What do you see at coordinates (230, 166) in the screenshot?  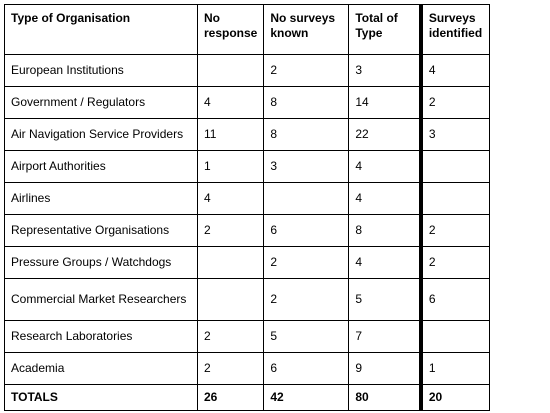 I see `no-response-cell: 1` at bounding box center [230, 166].